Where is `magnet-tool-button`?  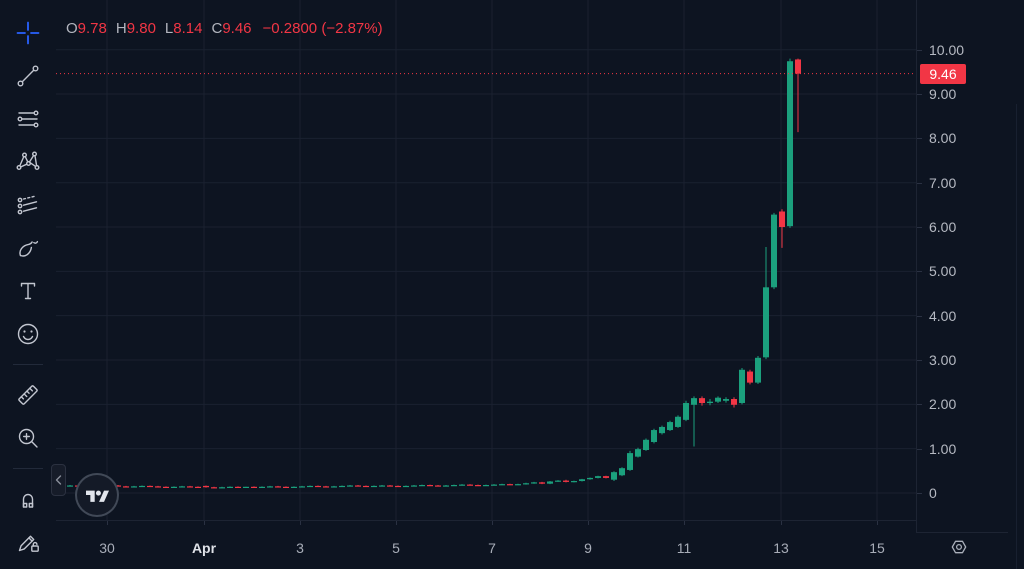
magnet-tool-button is located at coordinates (28, 499).